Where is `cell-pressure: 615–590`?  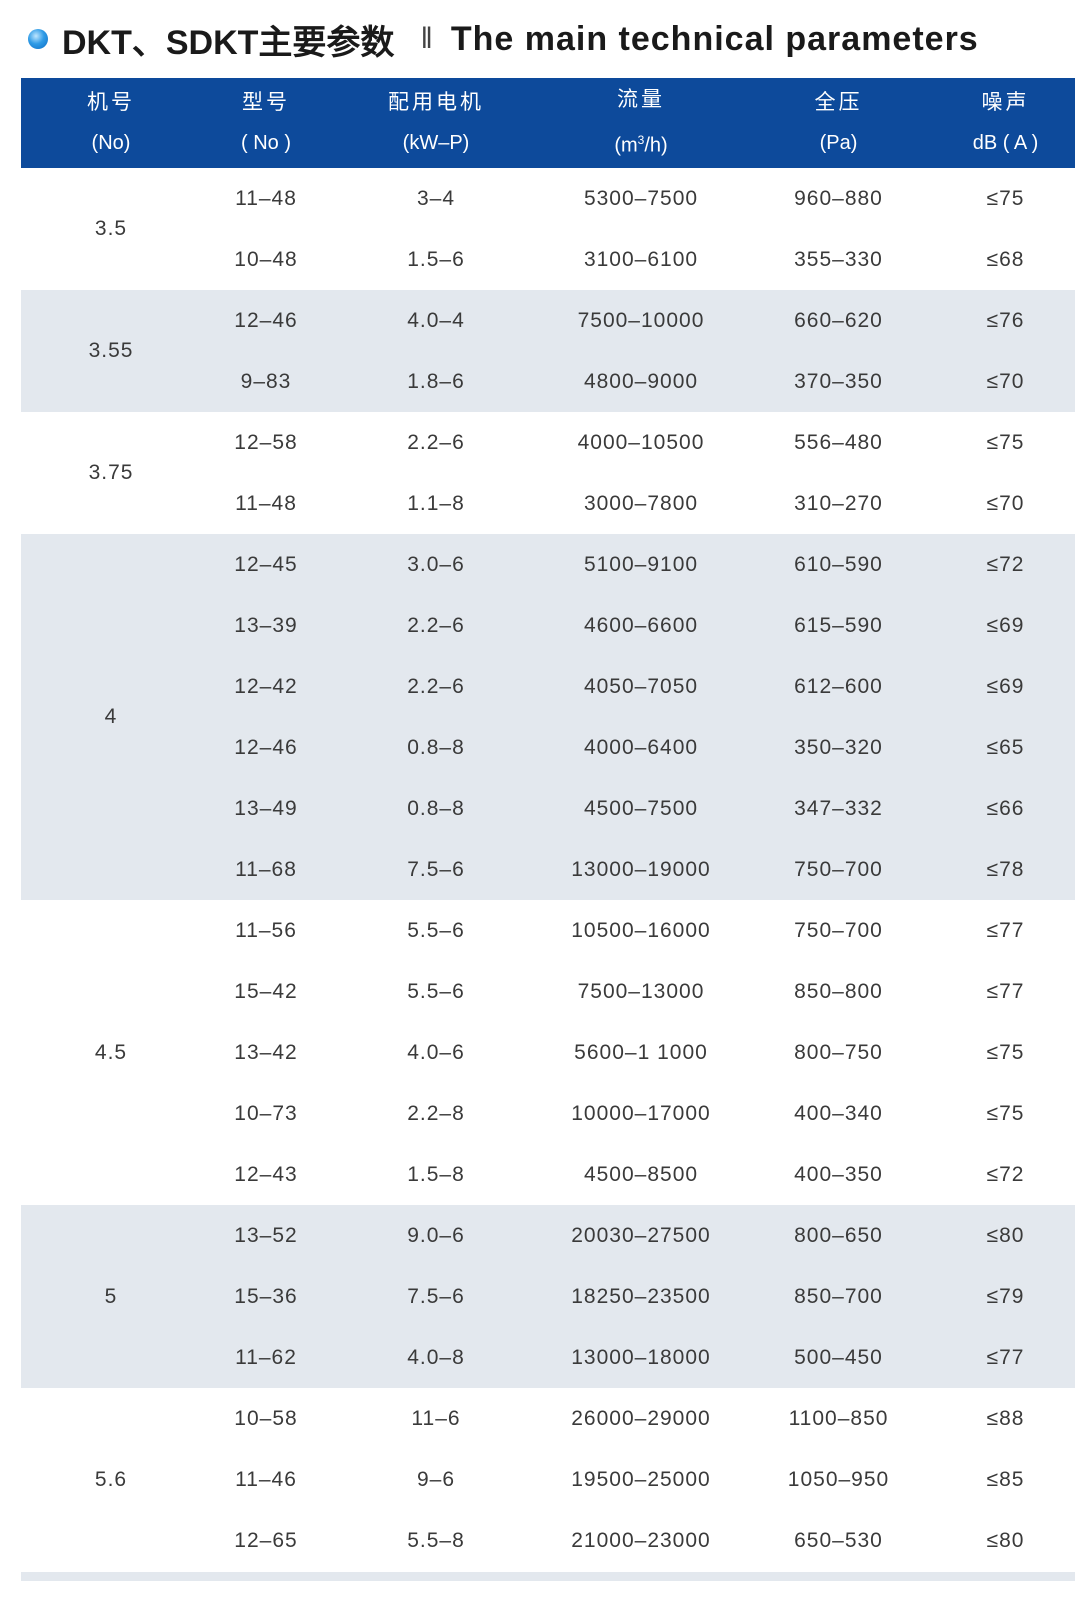 cell-pressure: 615–590 is located at coordinates (838, 625).